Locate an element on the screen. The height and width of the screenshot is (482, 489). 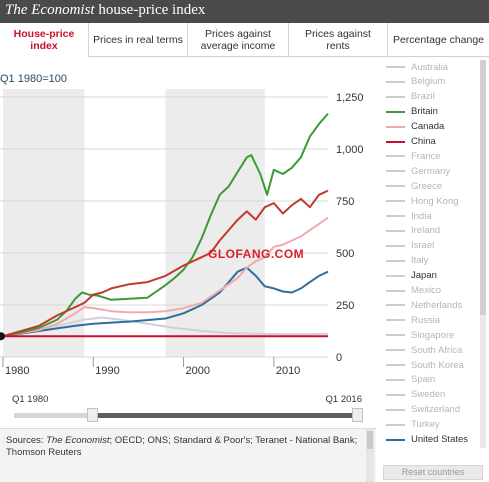
legend-item-ireland: Ireland is located at coordinates (413, 231).